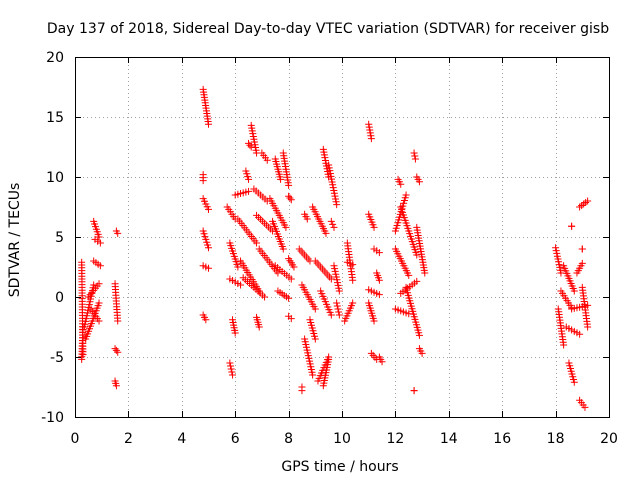 This screenshot has width=640, height=480. Describe the element at coordinates (502, 439) in the screenshot. I see `x-tick-label: 16` at that location.